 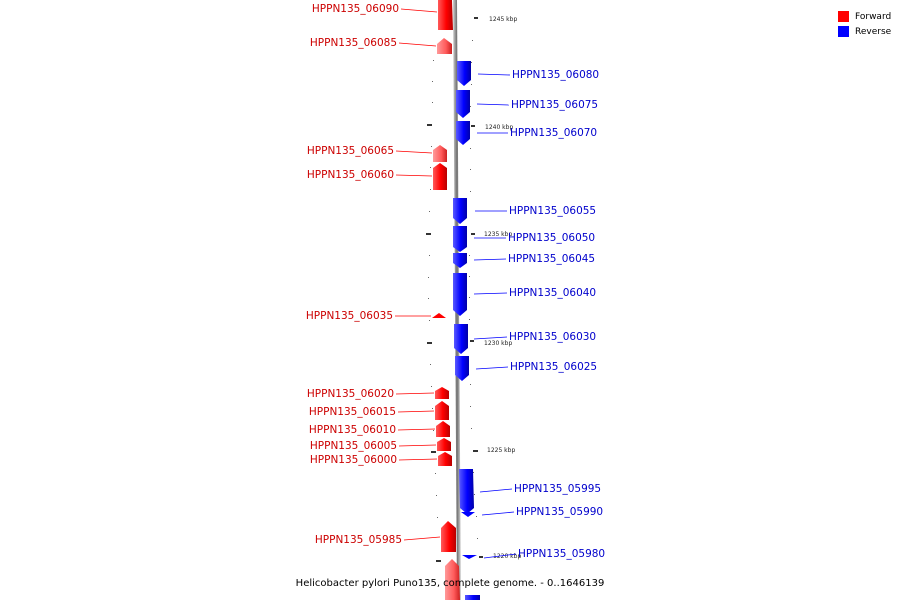 What do you see at coordinates (843, 16) in the screenshot?
I see `forward-swatch` at bounding box center [843, 16].